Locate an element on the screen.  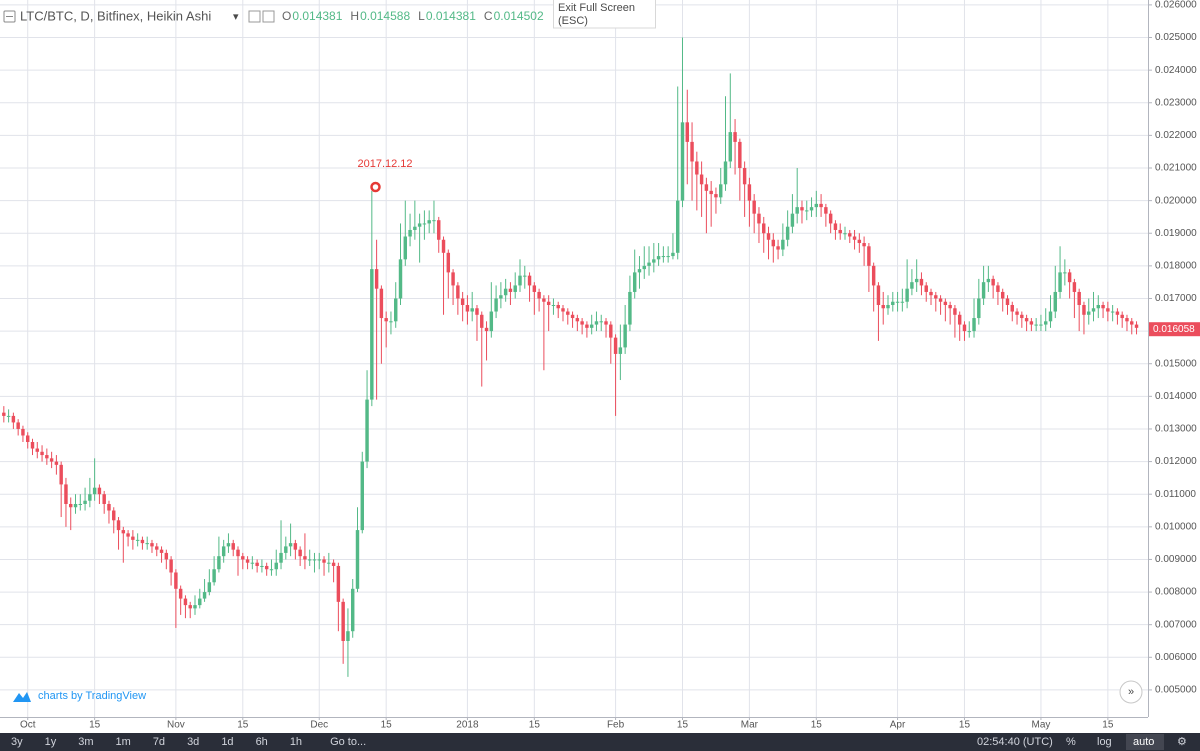
y-tick-label: 0.018000 is located at coordinates (1176, 265).